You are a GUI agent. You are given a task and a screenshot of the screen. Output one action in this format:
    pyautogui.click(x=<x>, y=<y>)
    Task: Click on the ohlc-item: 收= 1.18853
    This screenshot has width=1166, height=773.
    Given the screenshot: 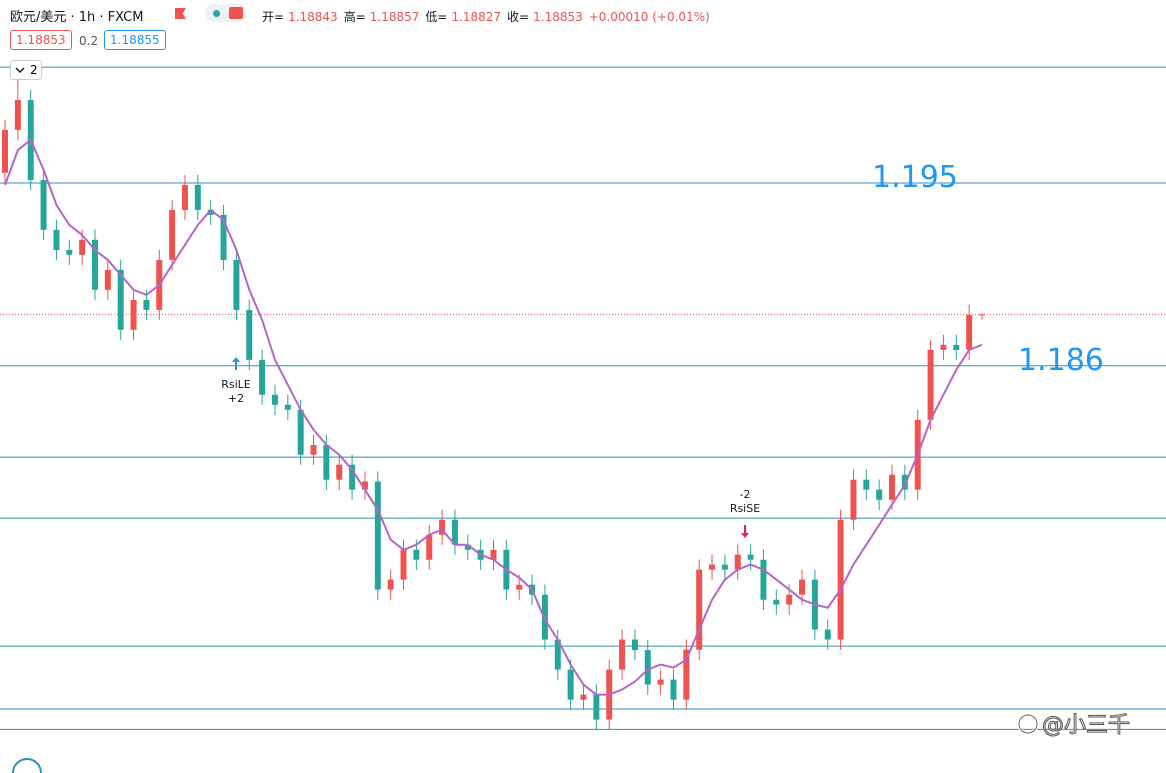 What is the action you would take?
    pyautogui.click(x=548, y=17)
    